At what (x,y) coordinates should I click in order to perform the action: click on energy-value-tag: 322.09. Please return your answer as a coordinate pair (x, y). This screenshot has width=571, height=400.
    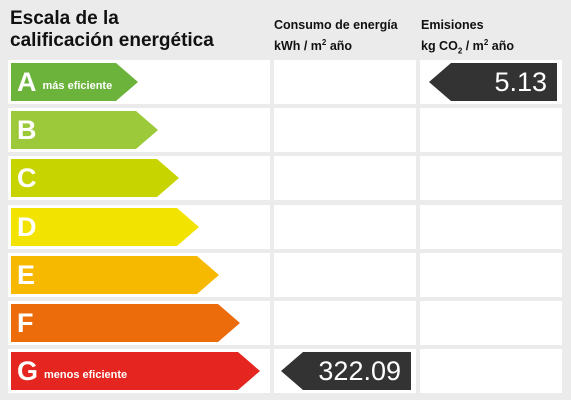
    Looking at the image, I should click on (346, 371).